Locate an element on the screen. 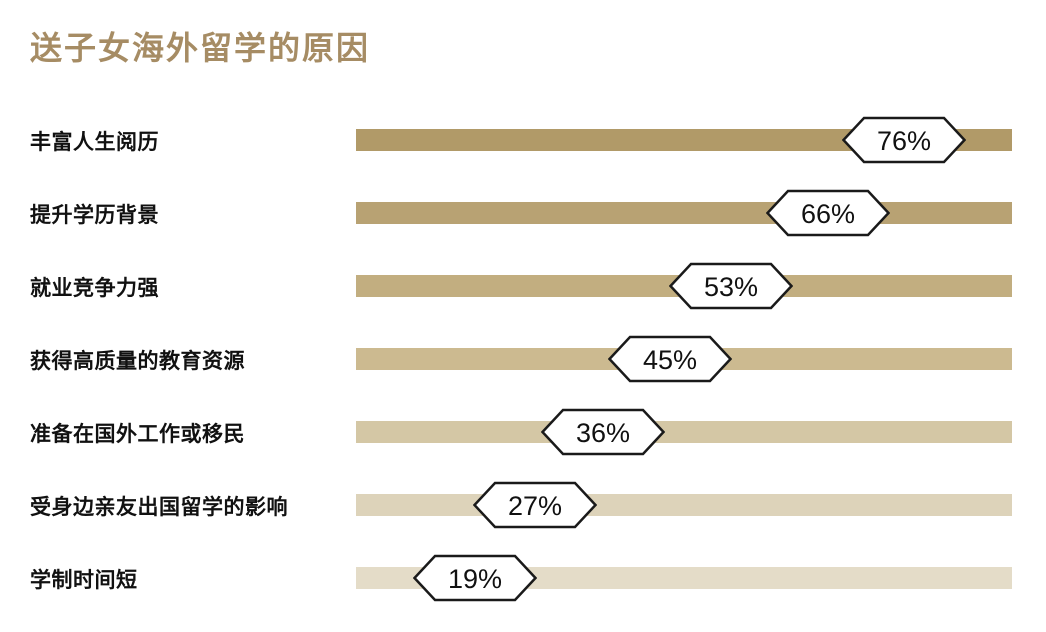 This screenshot has width=1046, height=632. hexagon-icon: 19% is located at coordinates (475, 578).